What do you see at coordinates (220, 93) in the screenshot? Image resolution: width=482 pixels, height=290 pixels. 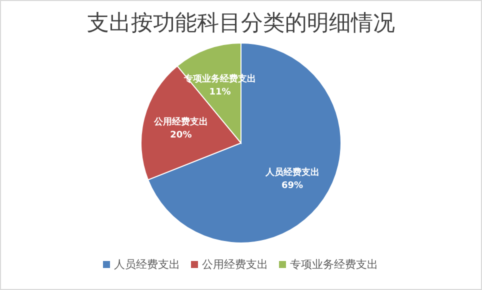 I see `data-label: 11%` at bounding box center [220, 93].